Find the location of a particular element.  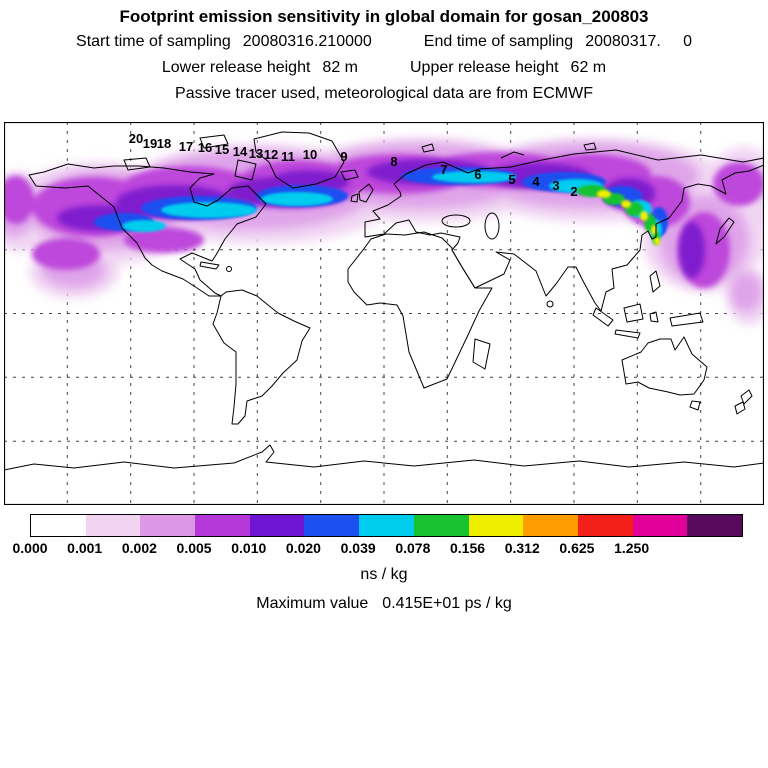

trajectory-hour-label: 15 is located at coordinates (222, 149).